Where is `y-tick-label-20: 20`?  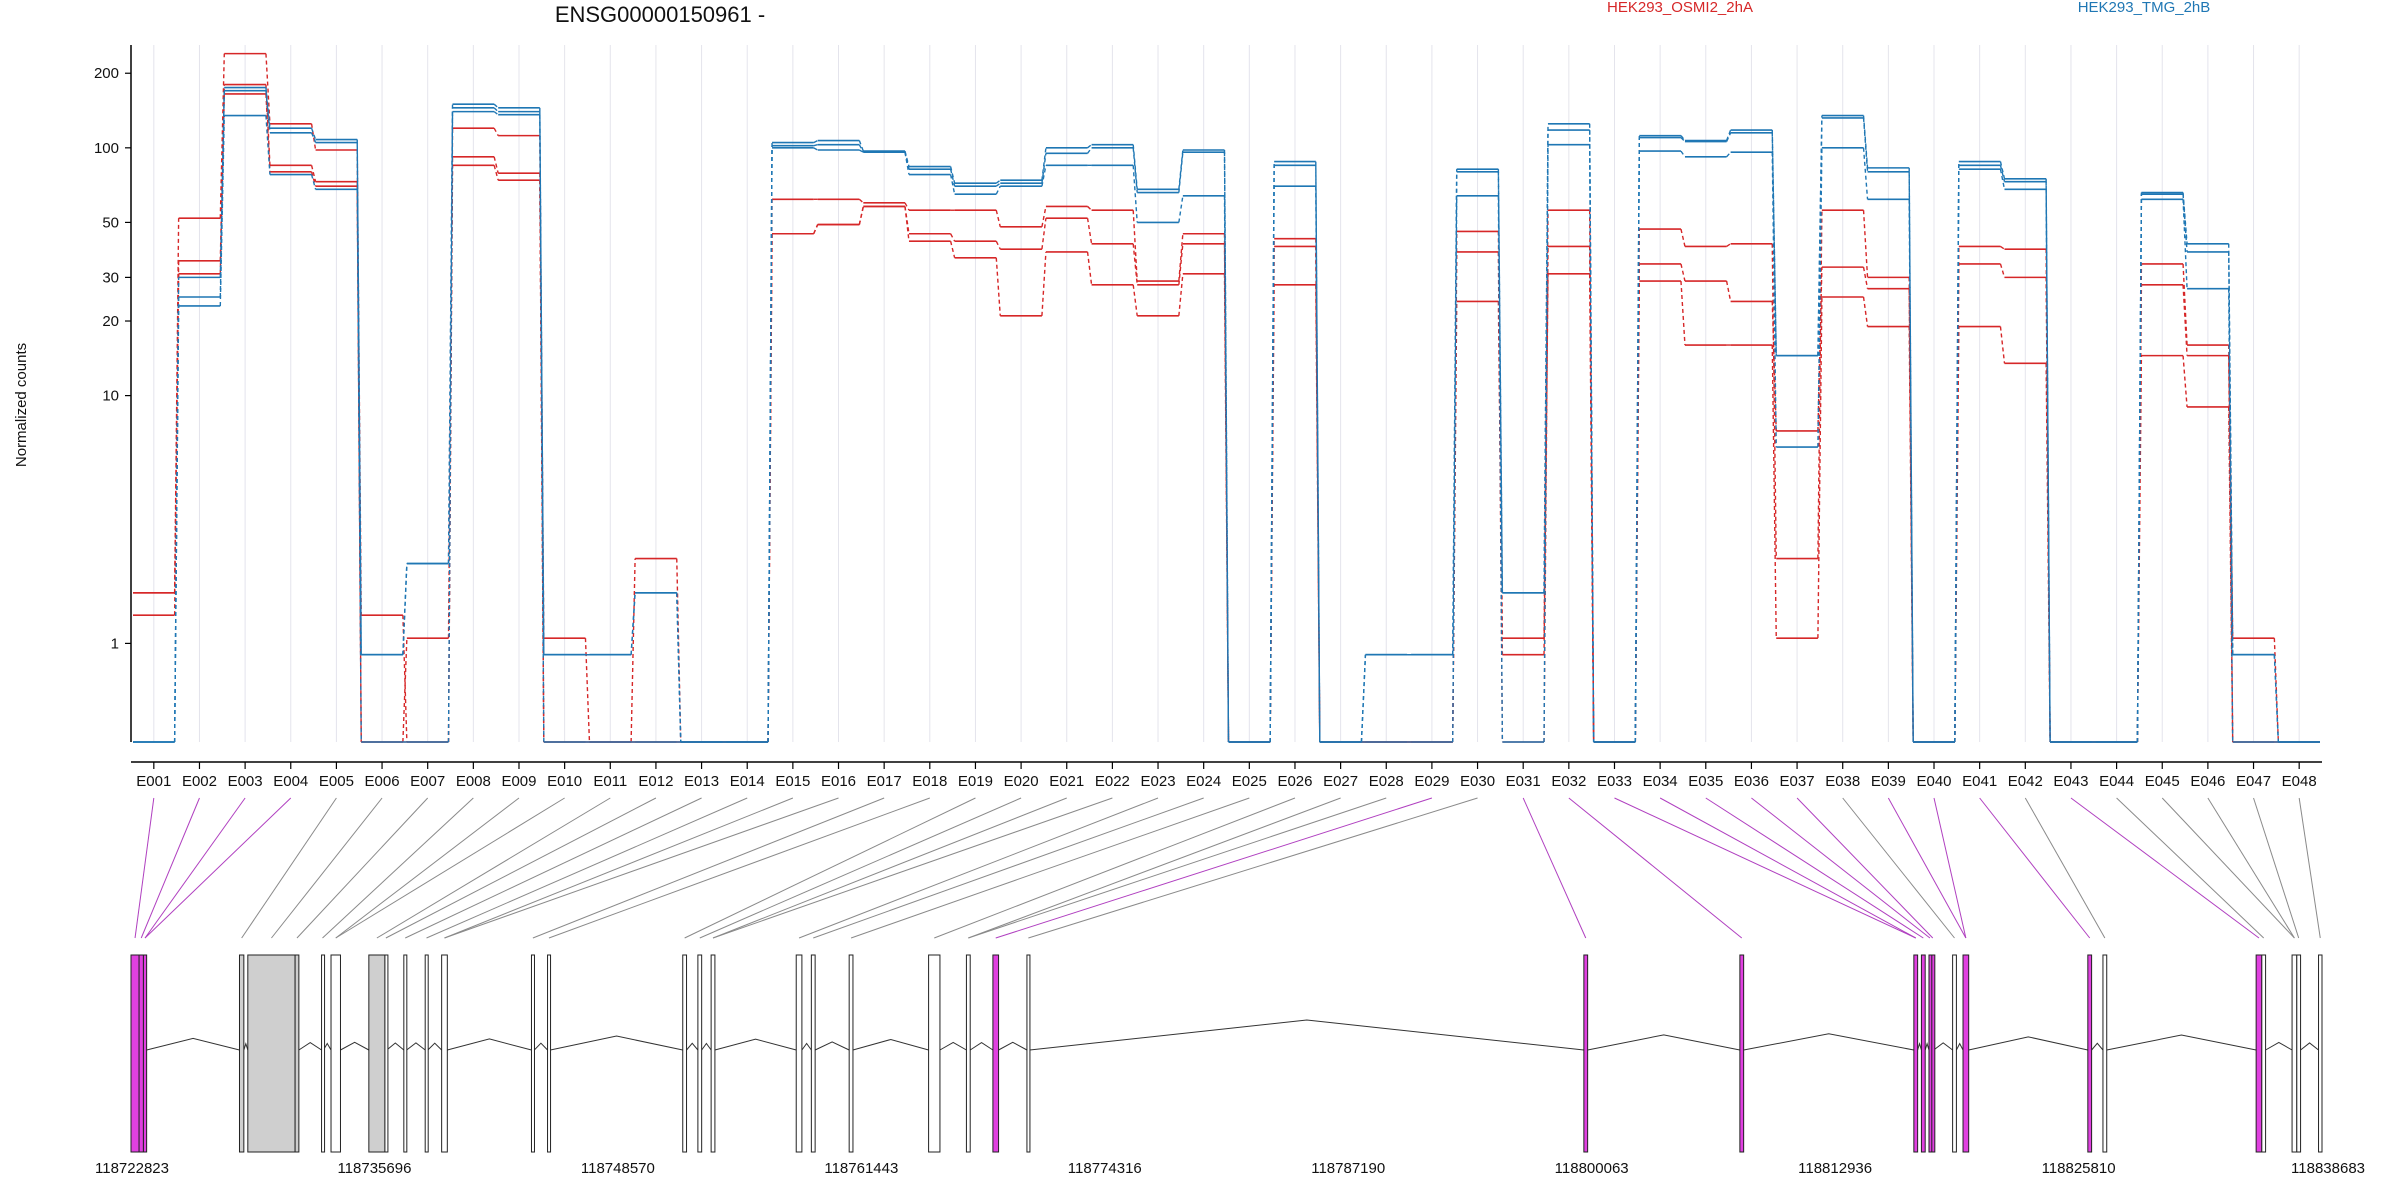 y-tick-label-20: 20 is located at coordinates (110, 321).